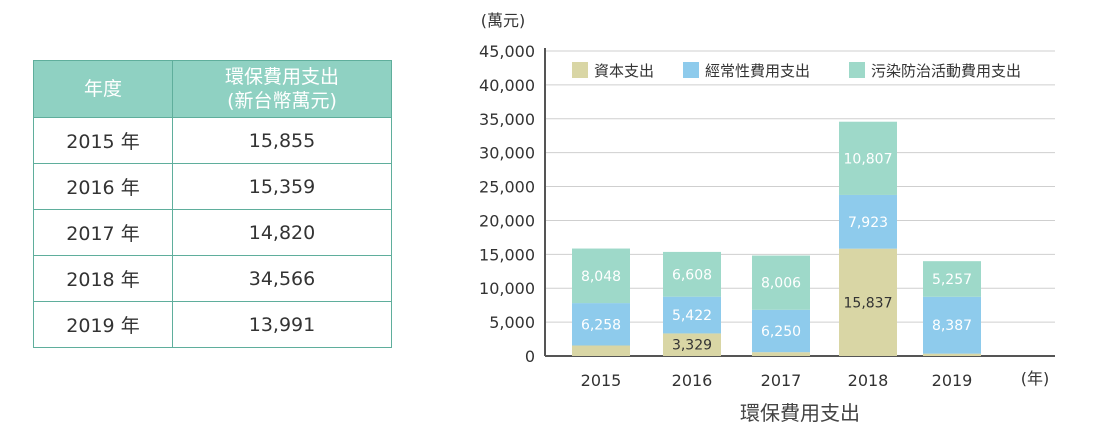  I want to click on data-label: 7,923, so click(868, 223).